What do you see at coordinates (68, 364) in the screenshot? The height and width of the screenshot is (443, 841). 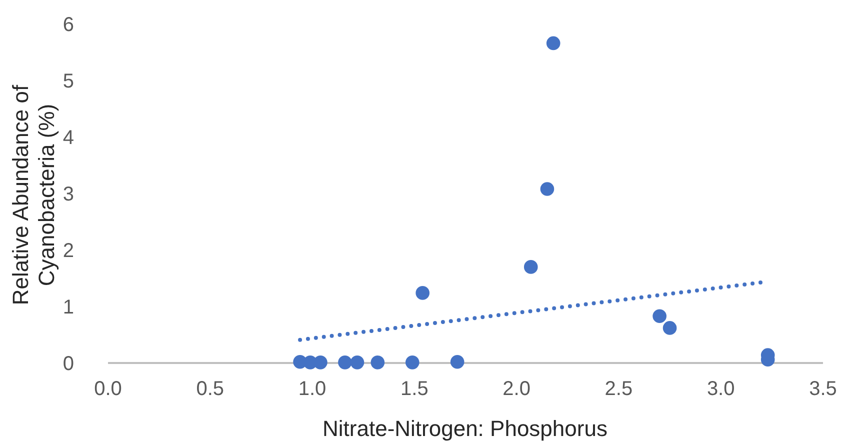 I see `y-tick-label: 0` at bounding box center [68, 364].